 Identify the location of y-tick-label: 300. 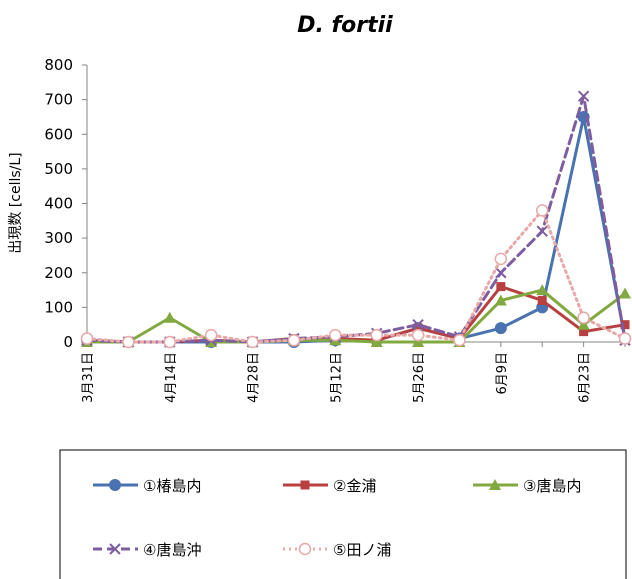
(58, 238).